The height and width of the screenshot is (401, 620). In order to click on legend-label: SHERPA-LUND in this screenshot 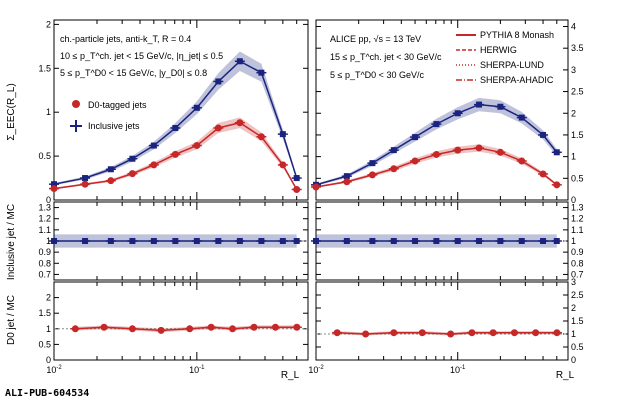, I will do `click(512, 65)`.